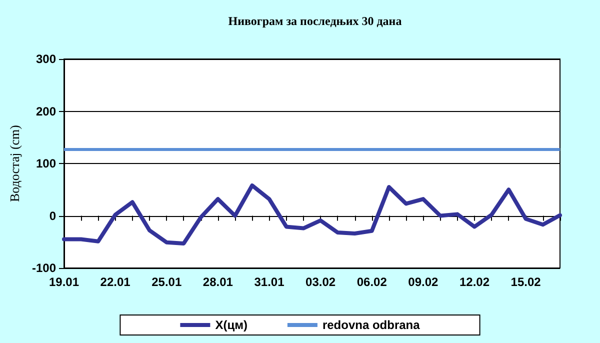  Describe the element at coordinates (46, 111) in the screenshot. I see `y-tick-label: 200` at that location.